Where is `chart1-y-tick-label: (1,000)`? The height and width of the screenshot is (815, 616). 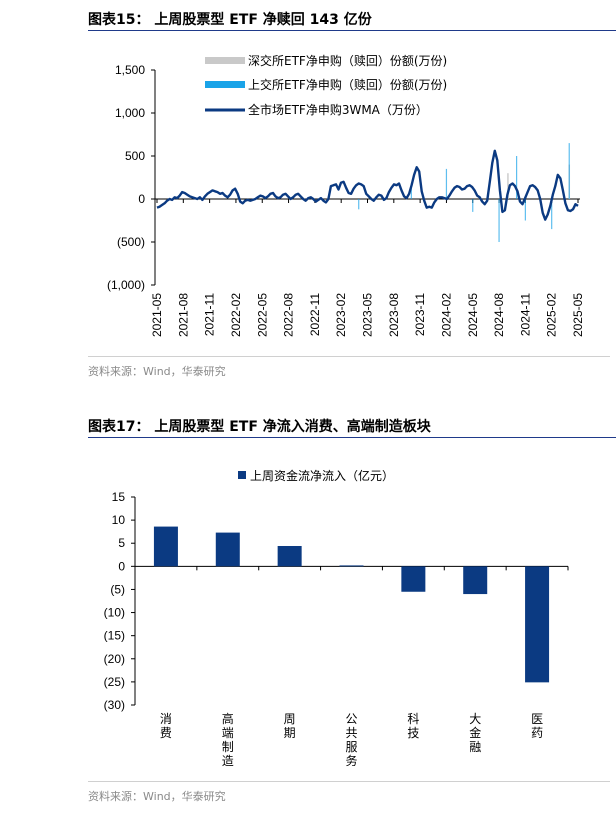
chart1-y-tick-label: (1,000) is located at coordinates (126, 285).